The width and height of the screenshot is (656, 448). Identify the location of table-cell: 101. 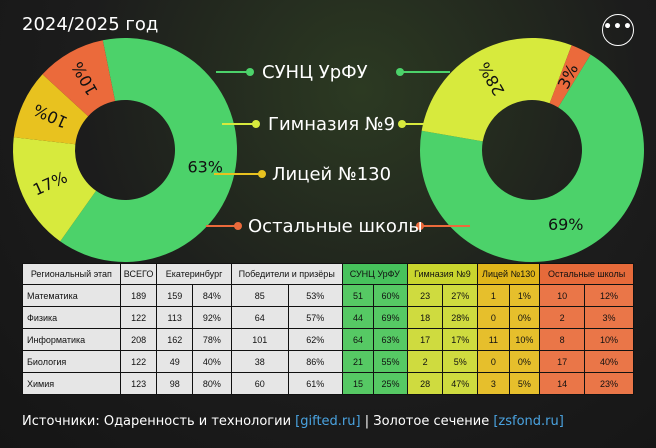
(259, 339).